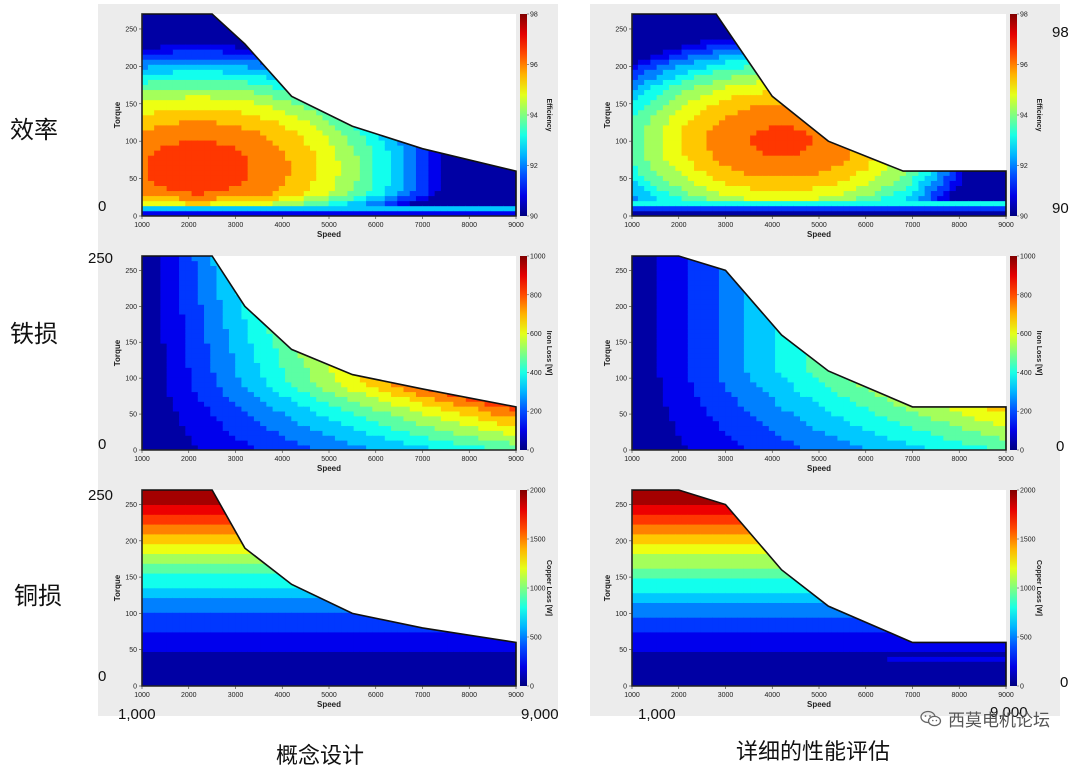  What do you see at coordinates (131, 142) in the screenshot?
I see `y-tick-label: 100` at bounding box center [131, 142].